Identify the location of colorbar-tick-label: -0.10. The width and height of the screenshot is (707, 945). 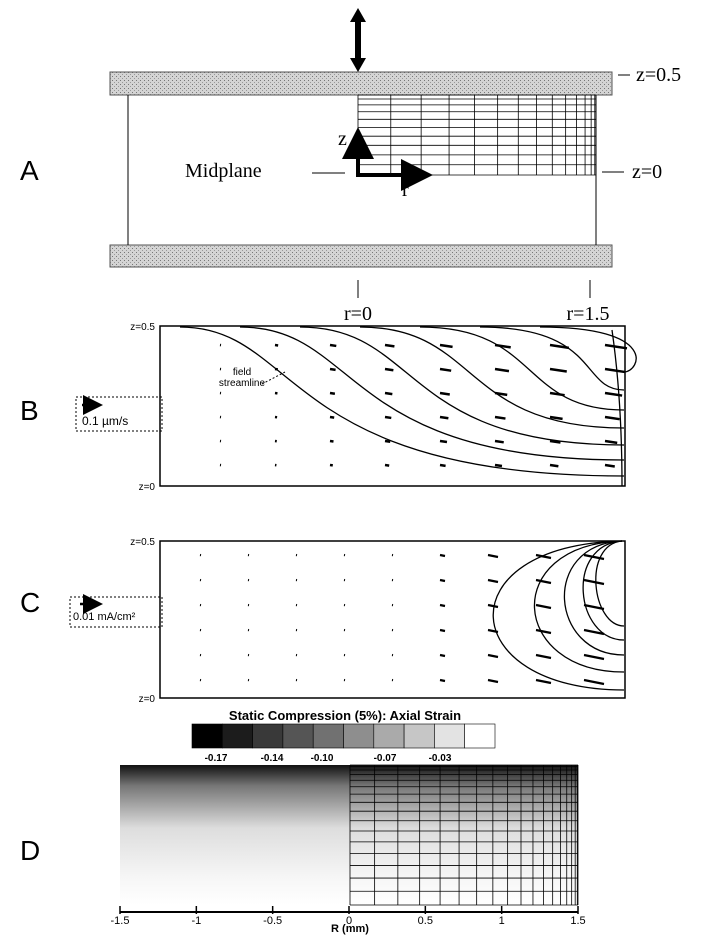
(322, 758).